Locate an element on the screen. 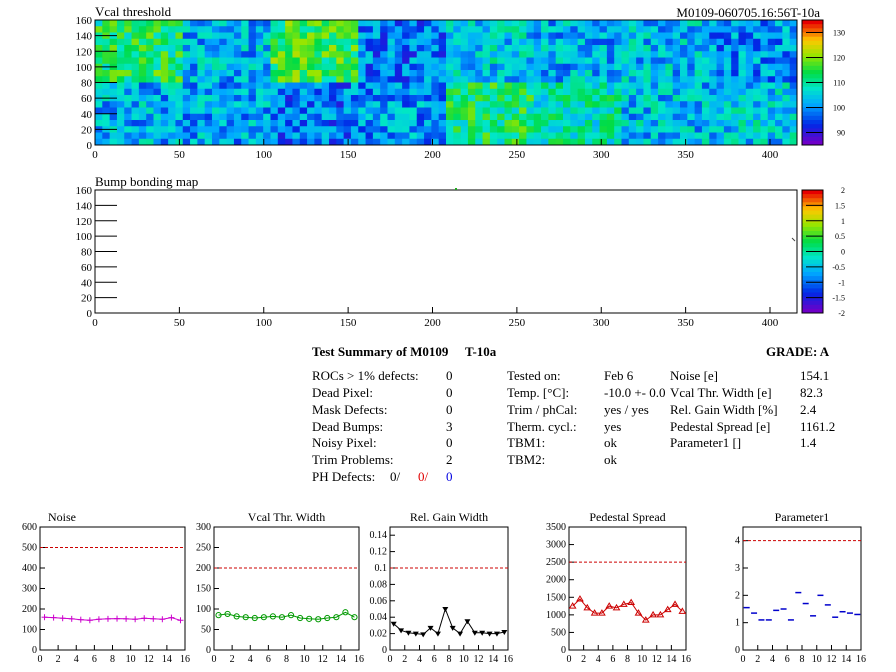 The height and width of the screenshot is (672, 896). plot-rel-gain-width-x-tick-label: 16 is located at coordinates (508, 659).